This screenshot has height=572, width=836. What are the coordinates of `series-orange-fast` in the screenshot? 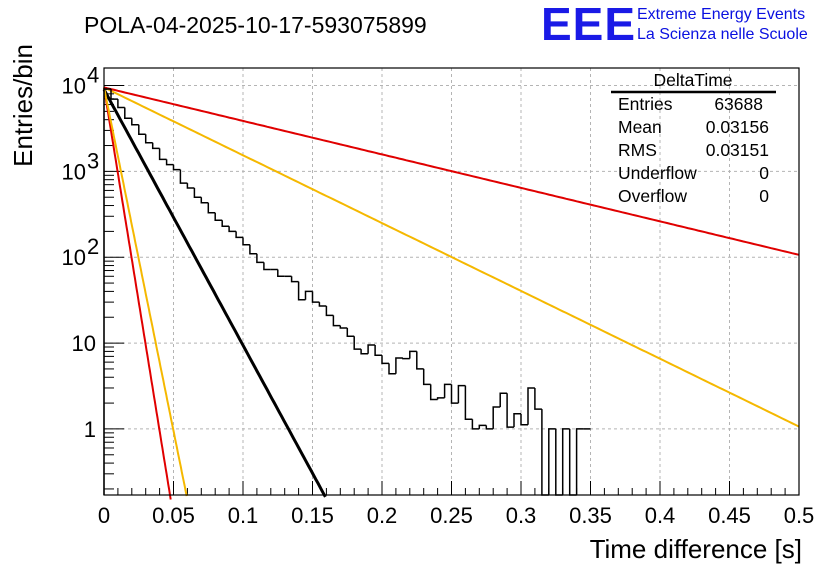 It's located at (145, 292).